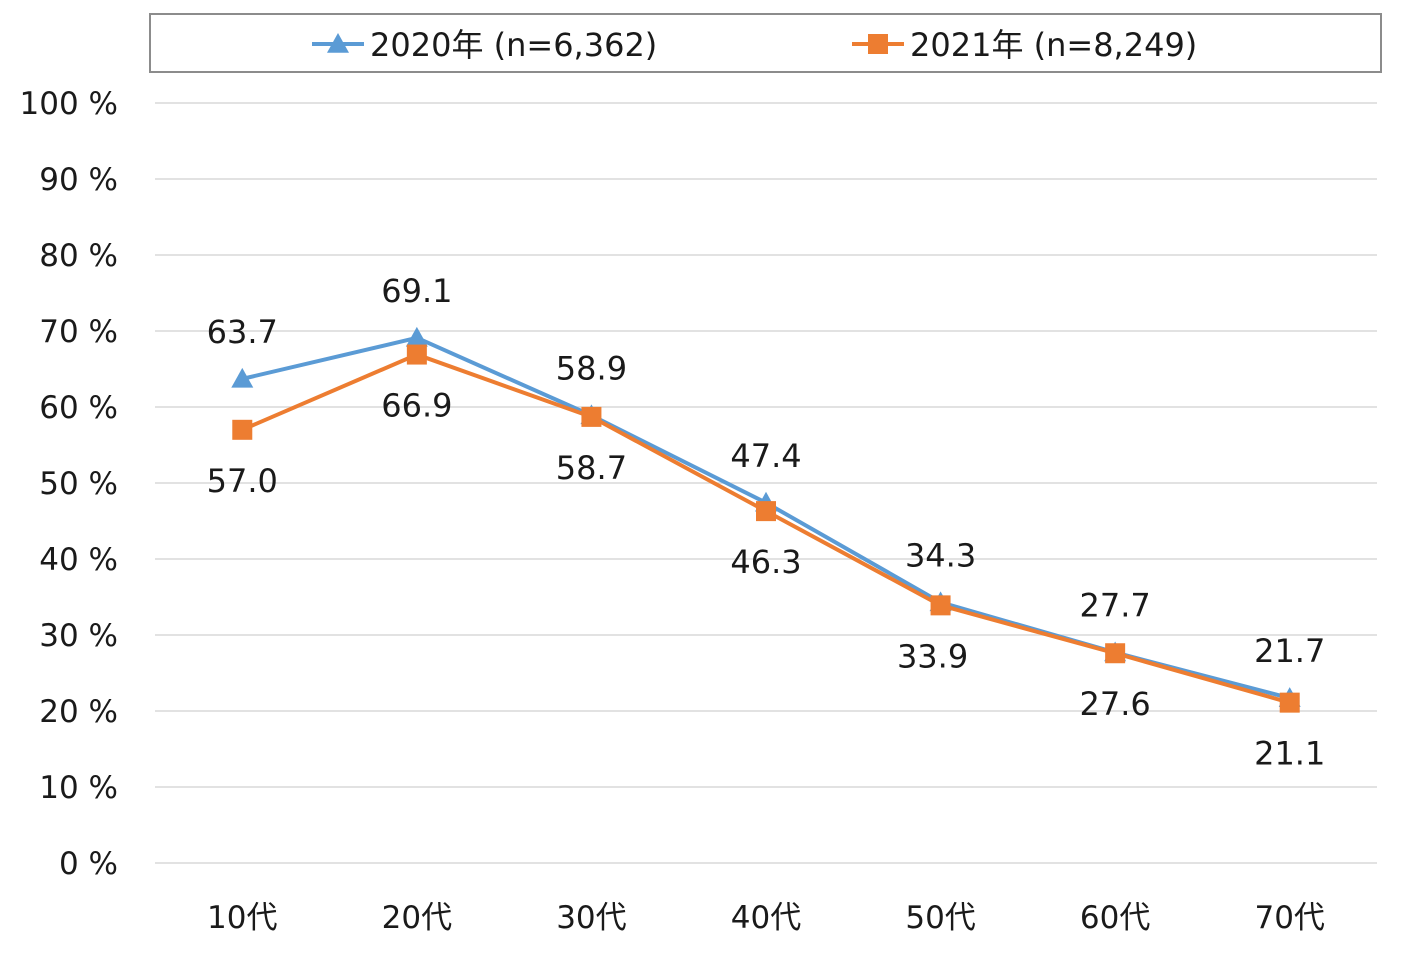 The height and width of the screenshot is (965, 1418). I want to click on legend-item-2: 2021年 (n=8,249), so click(1024, 45).